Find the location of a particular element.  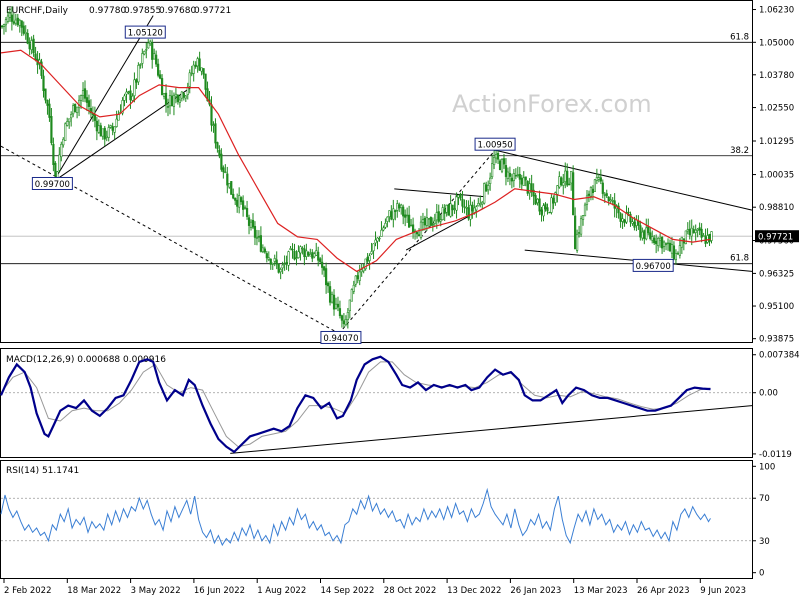

price-y-tick-label: 0.93875 is located at coordinates (776, 340).